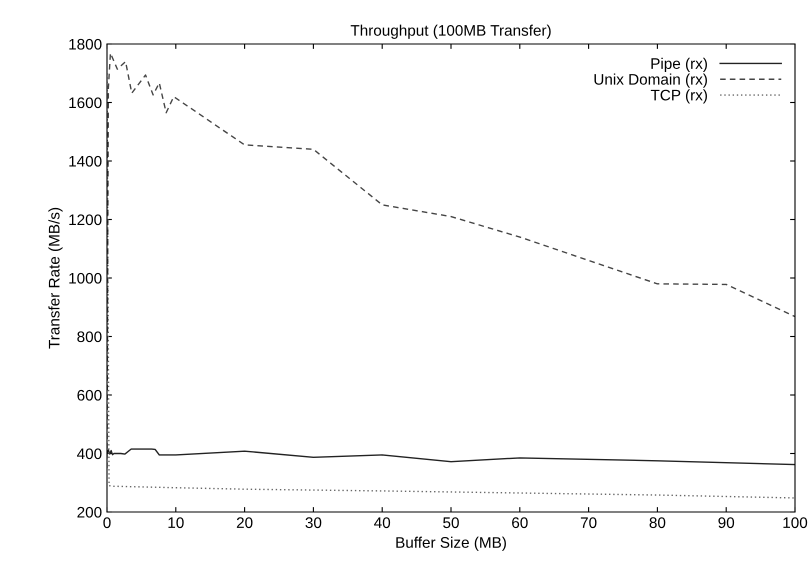 Image resolution: width=811 pixels, height=570 pixels. Describe the element at coordinates (650, 81) in the screenshot. I see `legend-label: Unix Domain (rx)` at that location.